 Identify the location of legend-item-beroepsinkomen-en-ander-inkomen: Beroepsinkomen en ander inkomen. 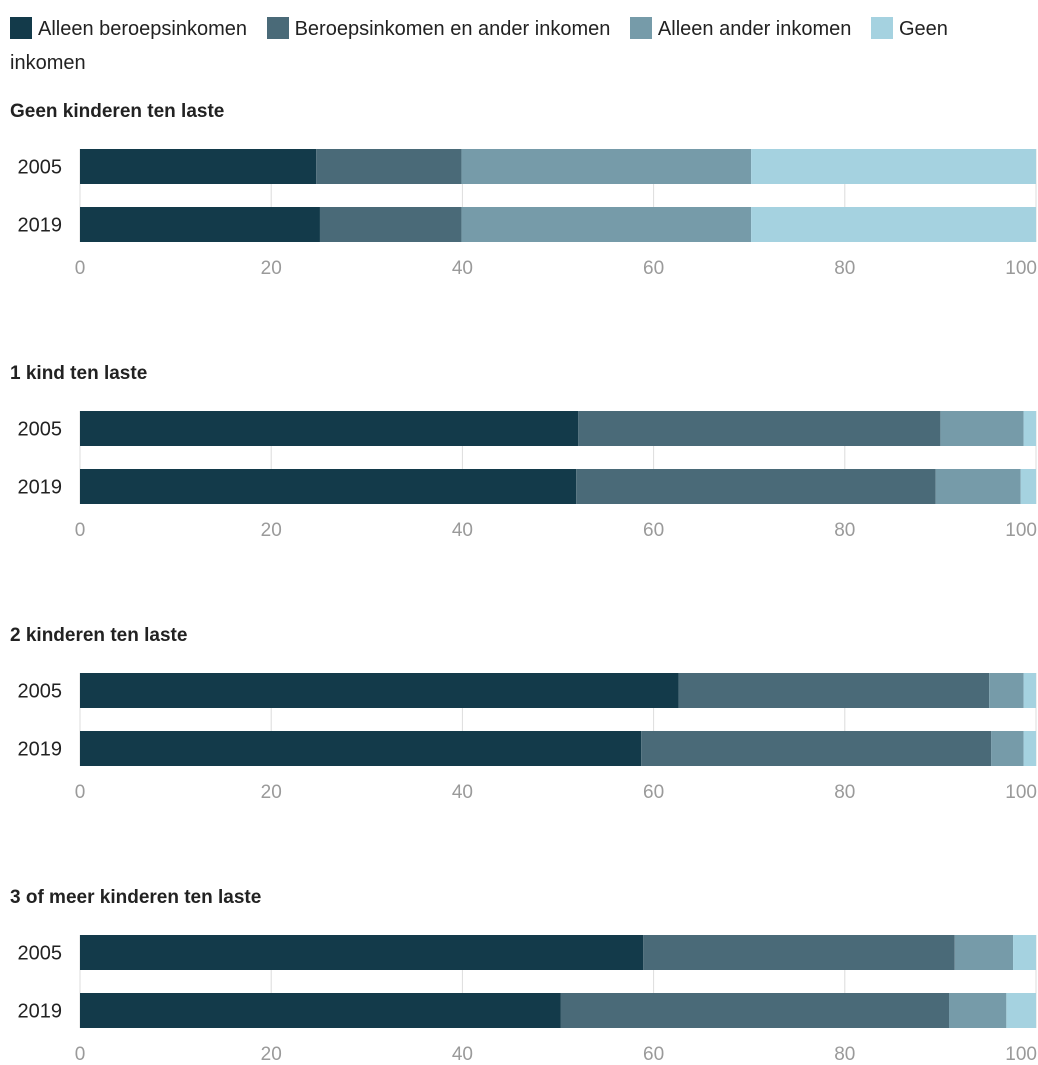
(438, 28).